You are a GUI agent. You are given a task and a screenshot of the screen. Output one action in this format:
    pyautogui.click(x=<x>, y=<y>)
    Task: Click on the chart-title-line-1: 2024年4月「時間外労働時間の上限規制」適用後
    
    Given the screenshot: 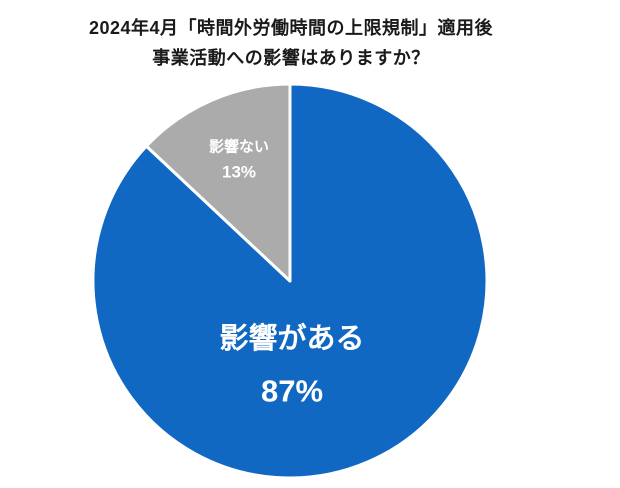 What is the action you would take?
    pyautogui.click(x=291, y=28)
    